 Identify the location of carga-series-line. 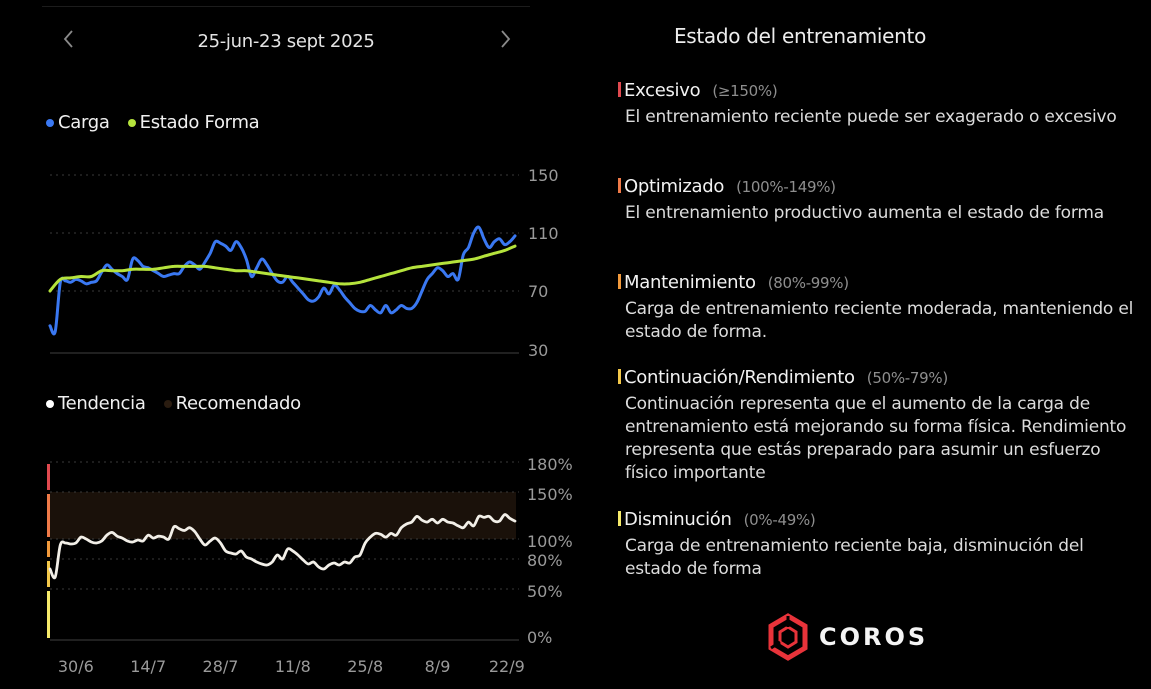
(282, 280).